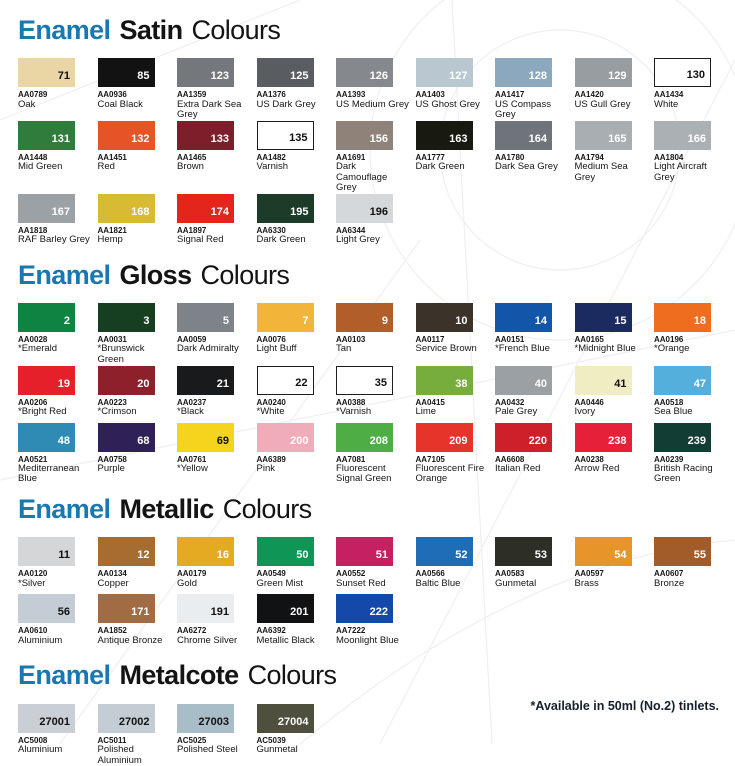 The image size is (735, 766). What do you see at coordinates (450, 473) in the screenshot?
I see `swatch-name: Fluorescent Fire Orange` at bounding box center [450, 473].